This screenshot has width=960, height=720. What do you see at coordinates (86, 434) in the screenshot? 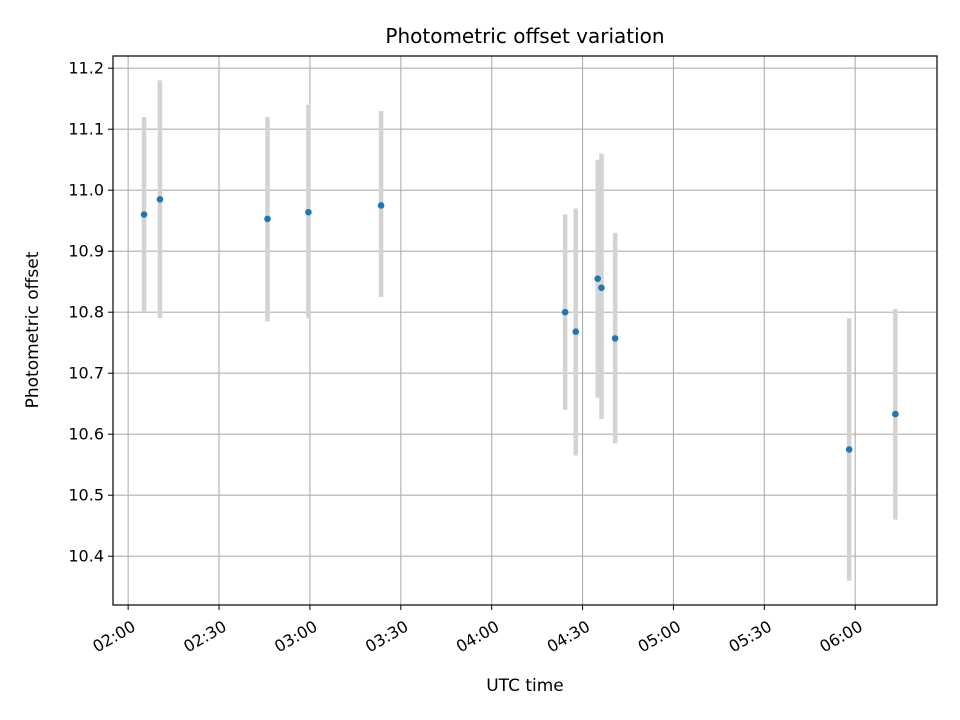
I see `y-tick-label: 10.6` at bounding box center [86, 434].